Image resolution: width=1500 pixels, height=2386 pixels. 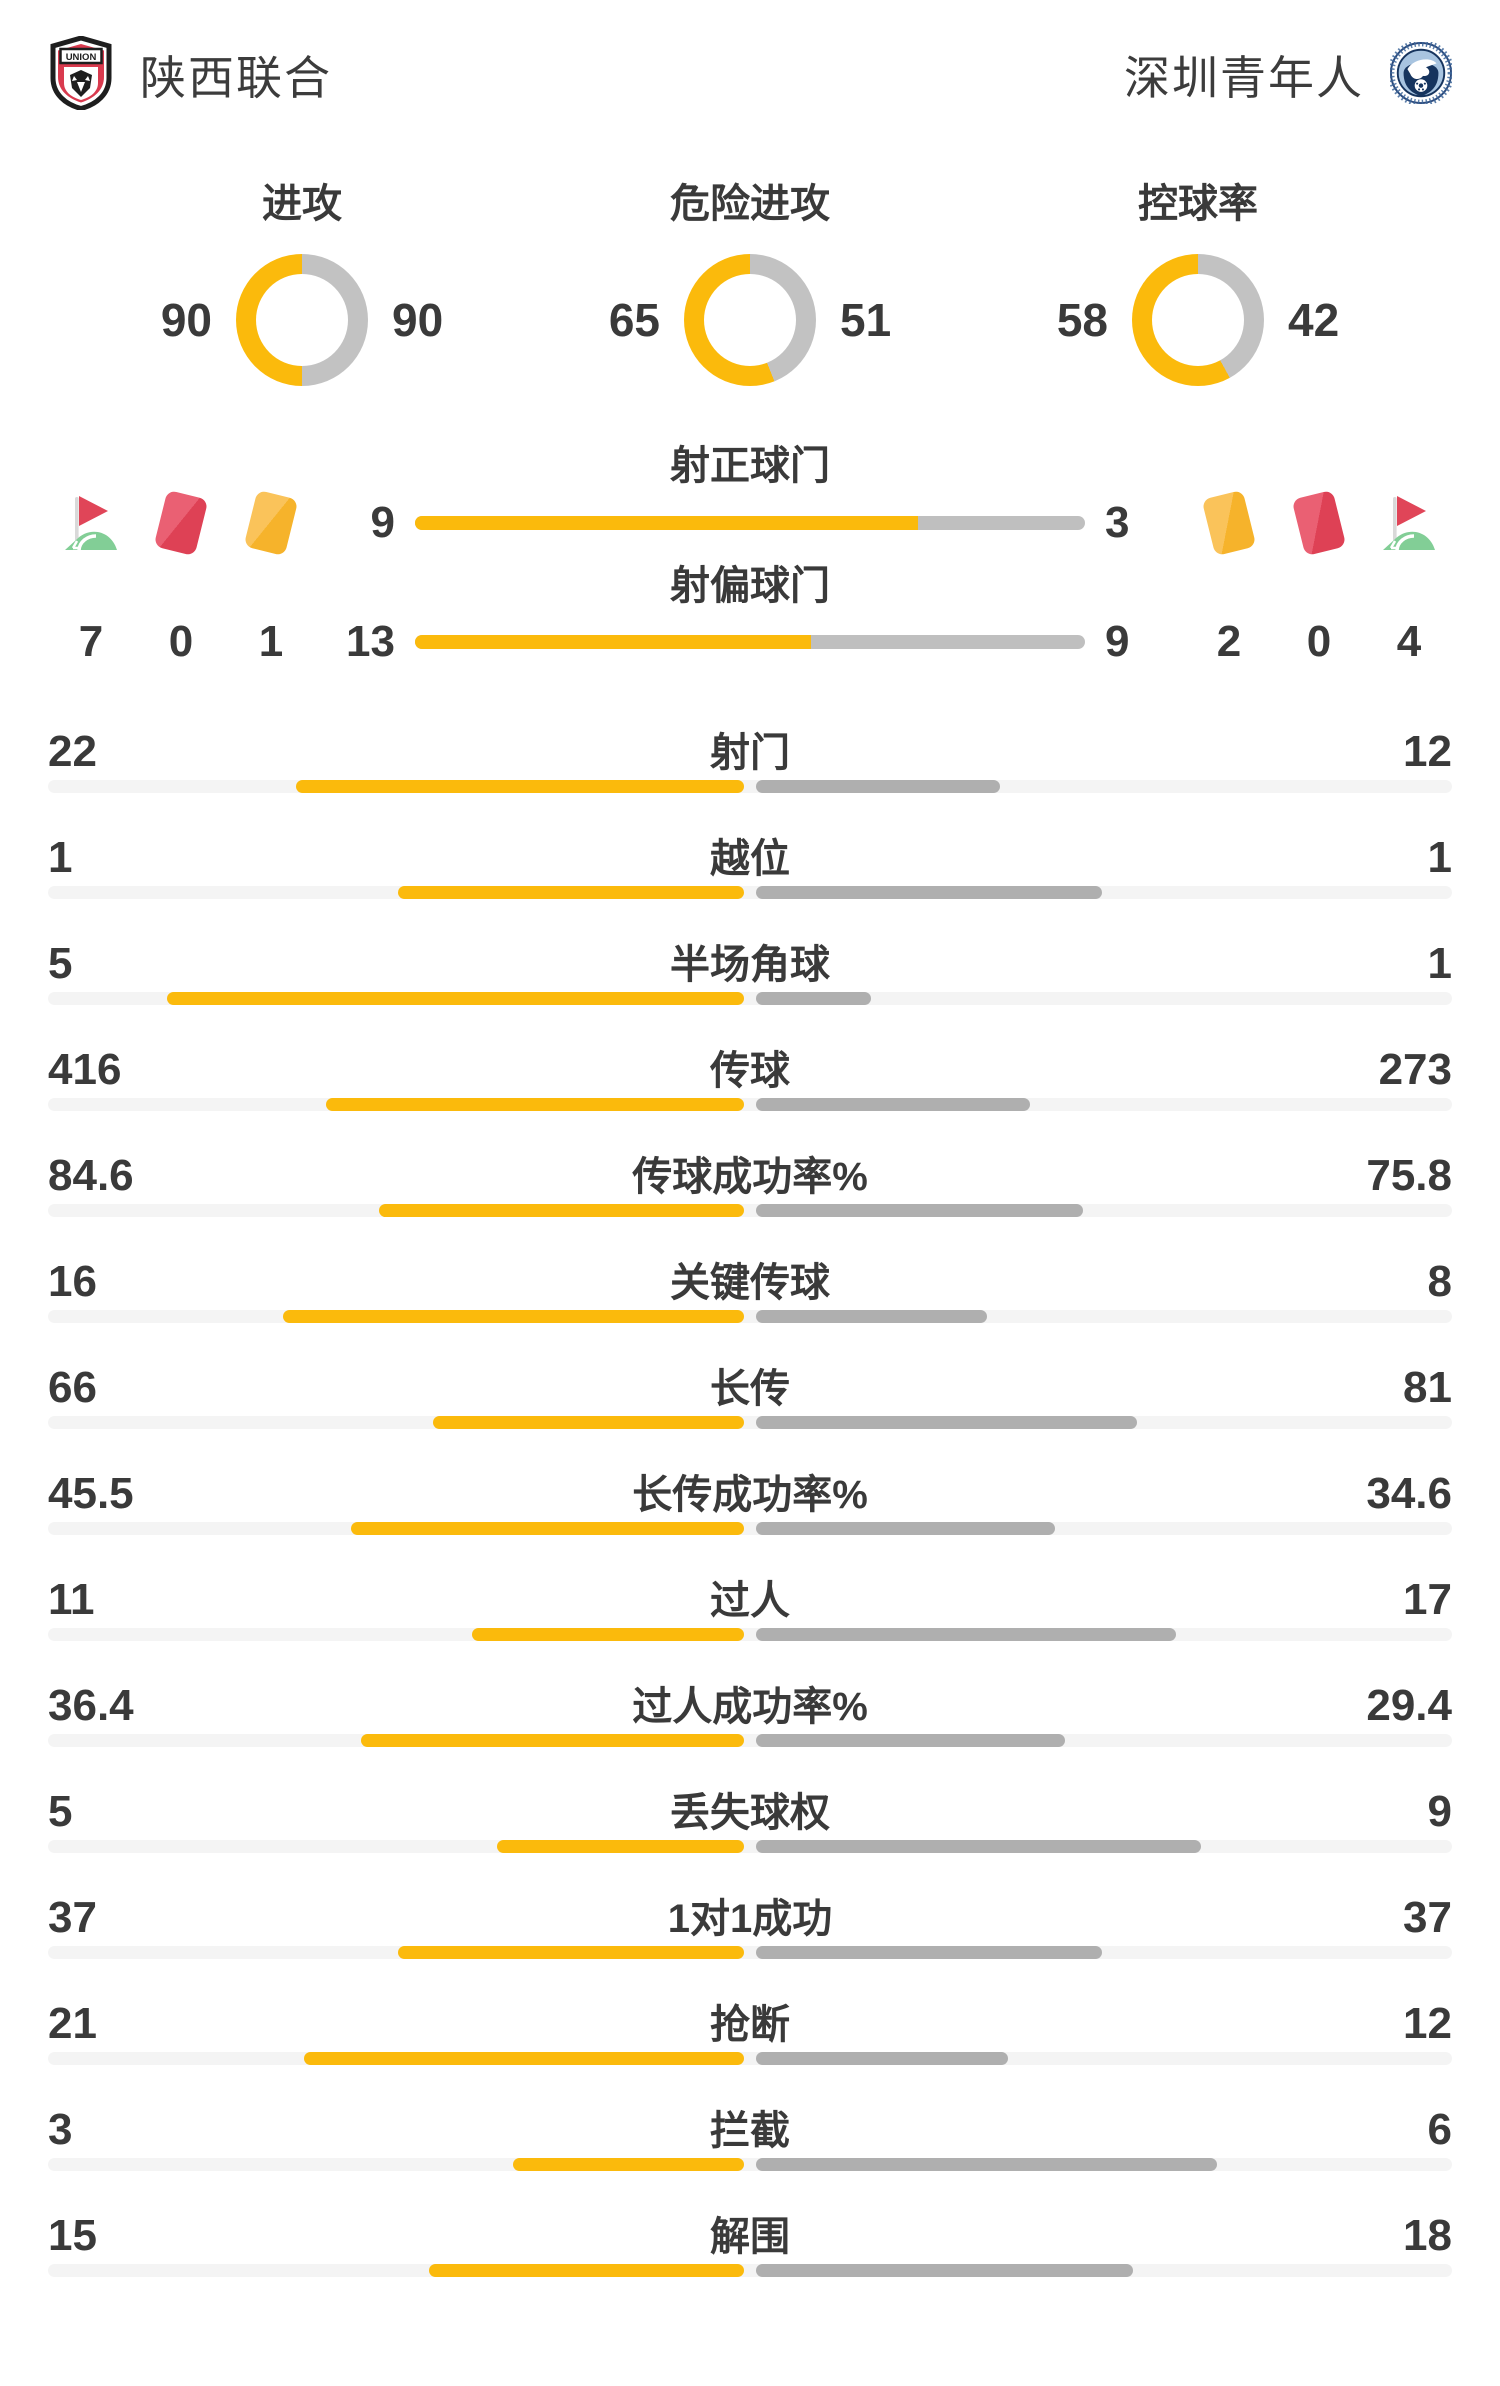 I want to click on stat-label: 丢失球权, so click(x=750, y=1813).